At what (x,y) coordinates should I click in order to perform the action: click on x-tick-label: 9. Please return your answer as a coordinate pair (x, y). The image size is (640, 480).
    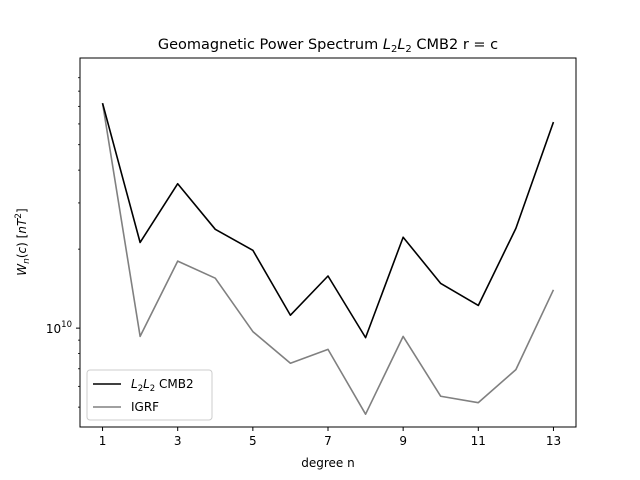
    Looking at the image, I should click on (403, 441).